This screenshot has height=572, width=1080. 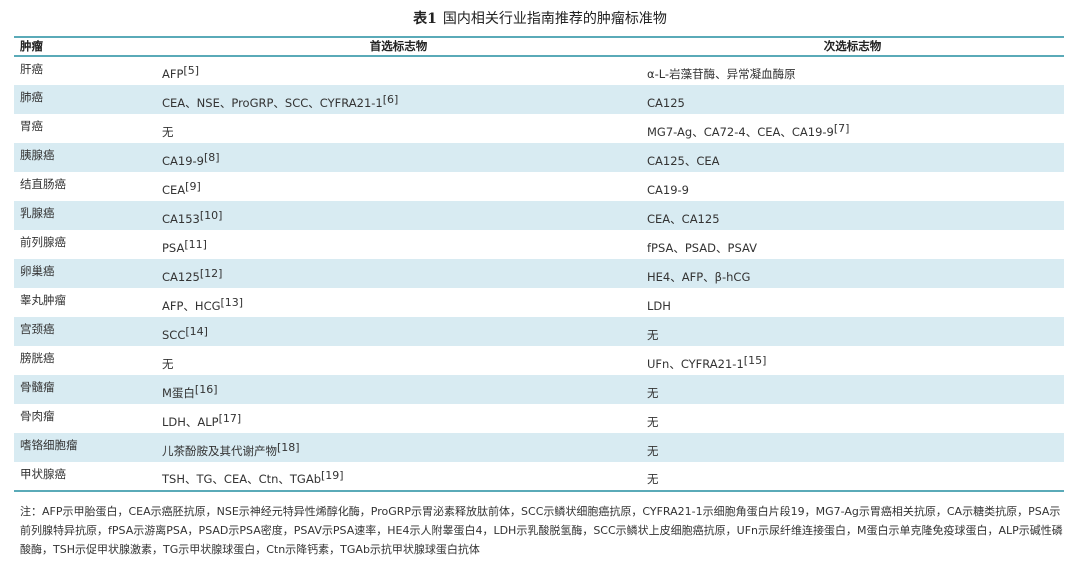 What do you see at coordinates (173, 74) in the screenshot?
I see `primary-marker-cell-text: AFP` at bounding box center [173, 74].